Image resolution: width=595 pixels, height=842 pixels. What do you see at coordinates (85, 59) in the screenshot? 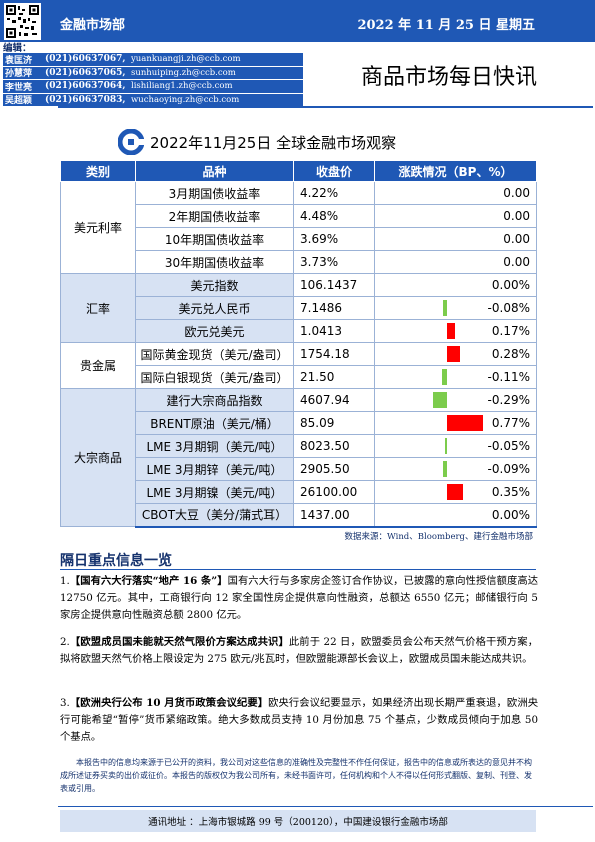
I see `editor-phone: (021)60637067,` at bounding box center [85, 59].